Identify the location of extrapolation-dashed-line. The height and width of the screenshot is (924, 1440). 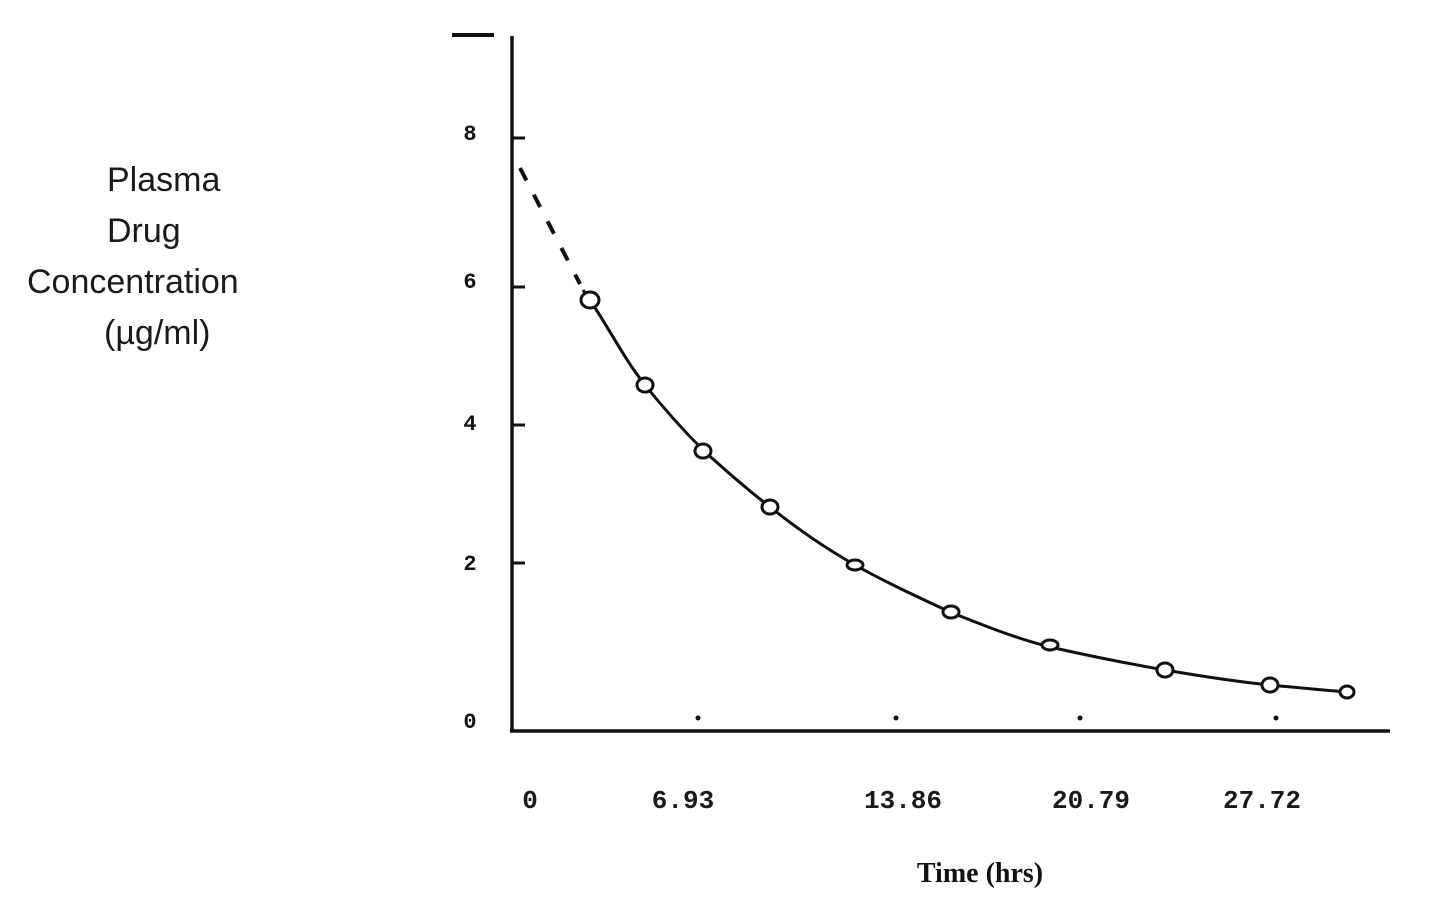
(550, 226).